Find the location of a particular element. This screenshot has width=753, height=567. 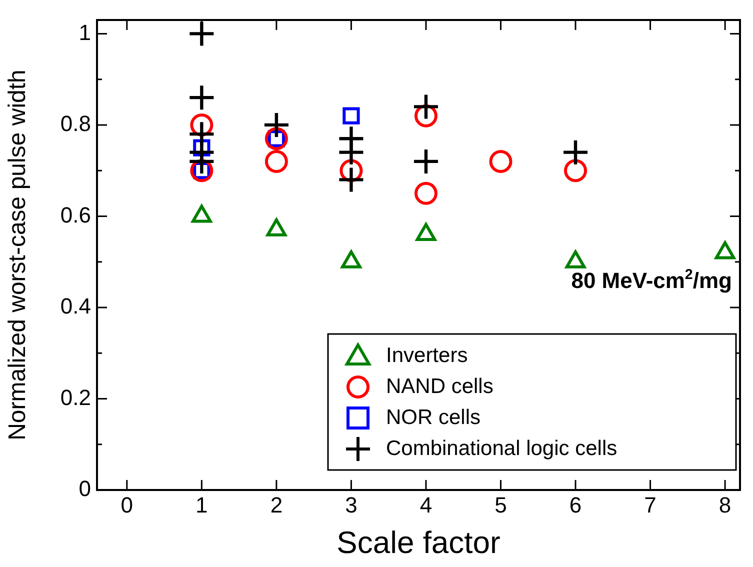

legend-label: Inverters is located at coordinates (427, 355).